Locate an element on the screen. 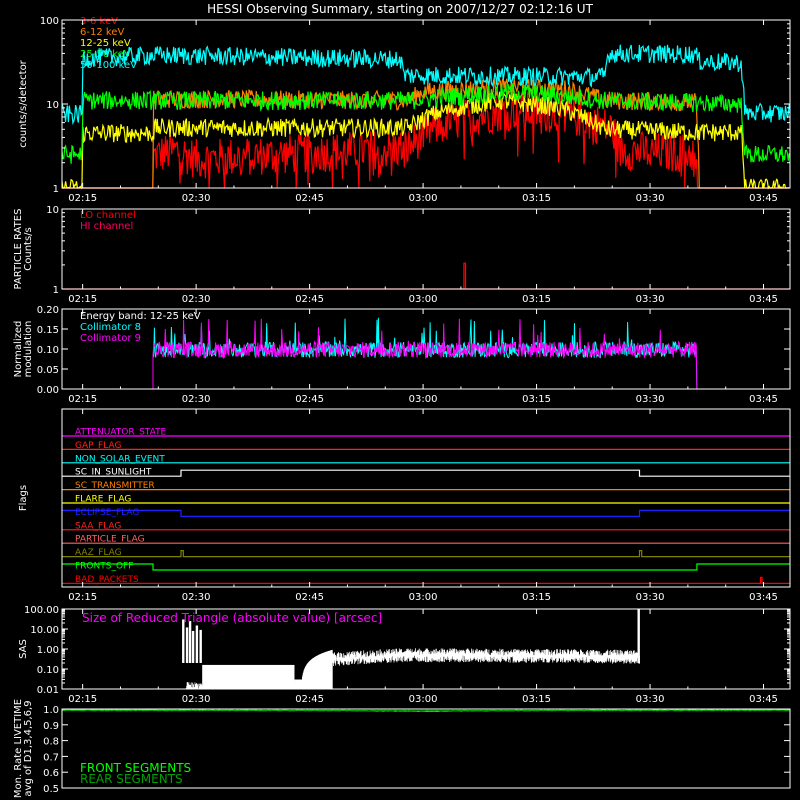  y-tick-label: 0.5 is located at coordinates (51, 789).